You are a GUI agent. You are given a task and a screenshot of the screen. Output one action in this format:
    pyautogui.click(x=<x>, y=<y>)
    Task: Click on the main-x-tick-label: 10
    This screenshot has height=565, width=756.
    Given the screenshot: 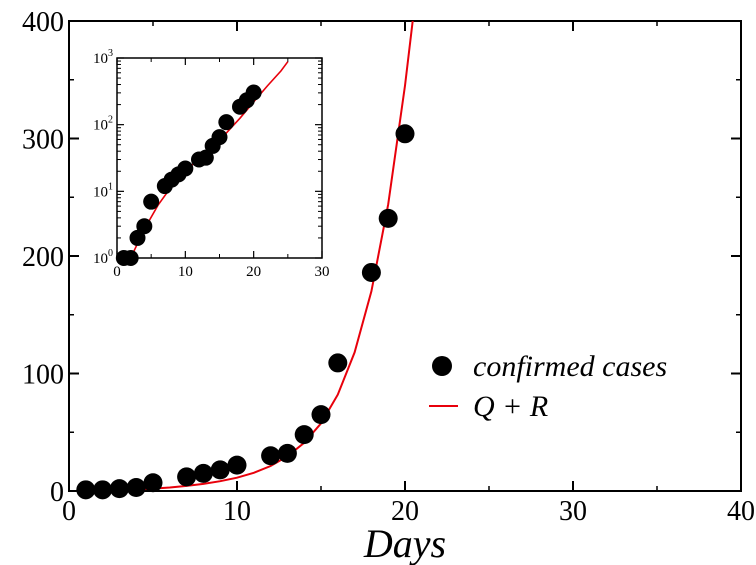 What is the action you would take?
    pyautogui.click(x=237, y=511)
    